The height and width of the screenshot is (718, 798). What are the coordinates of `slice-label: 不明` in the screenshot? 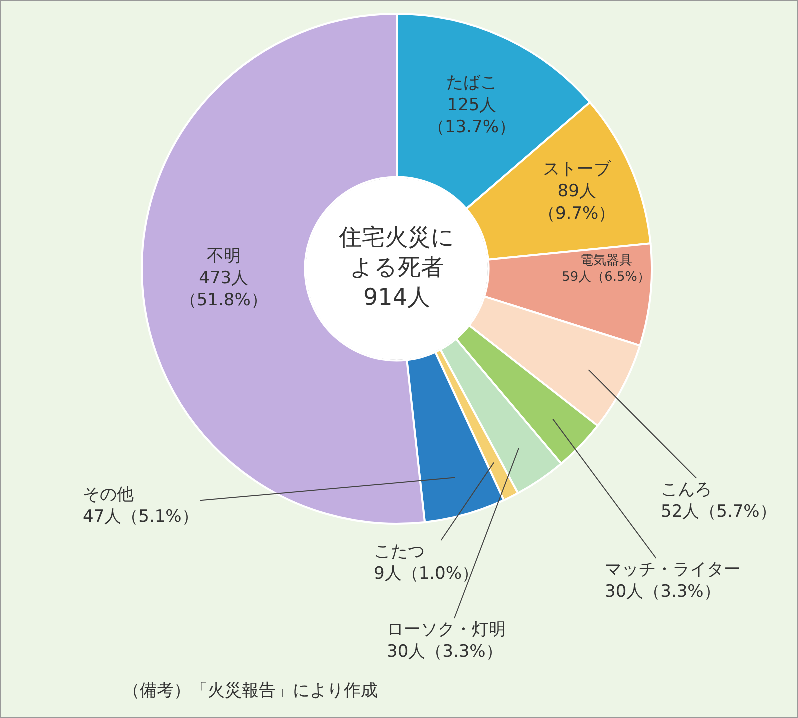 It's located at (223, 256).